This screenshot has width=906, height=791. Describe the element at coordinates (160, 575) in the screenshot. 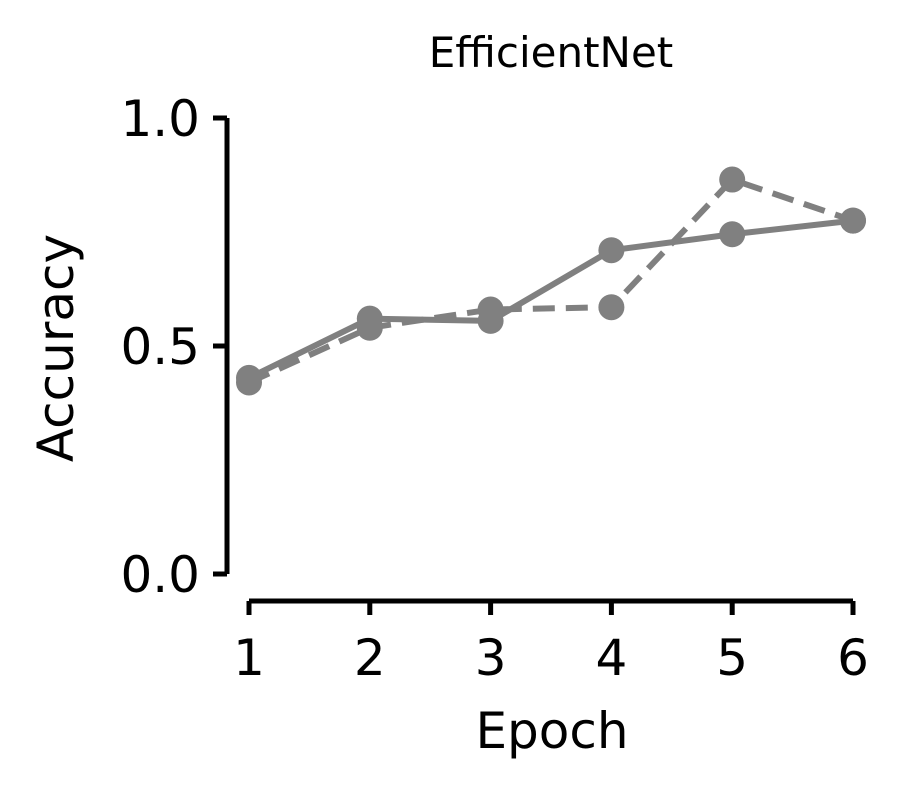

I see `y-tick-label: 0.0` at that location.